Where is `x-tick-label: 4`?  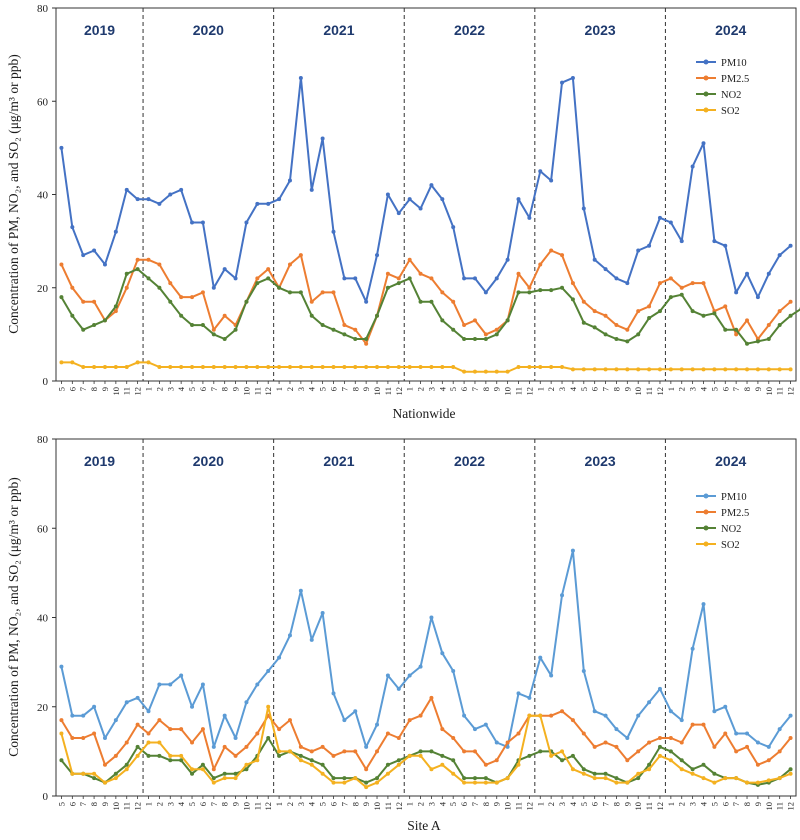 x-tick-label: 4 is located at coordinates (181, 803).